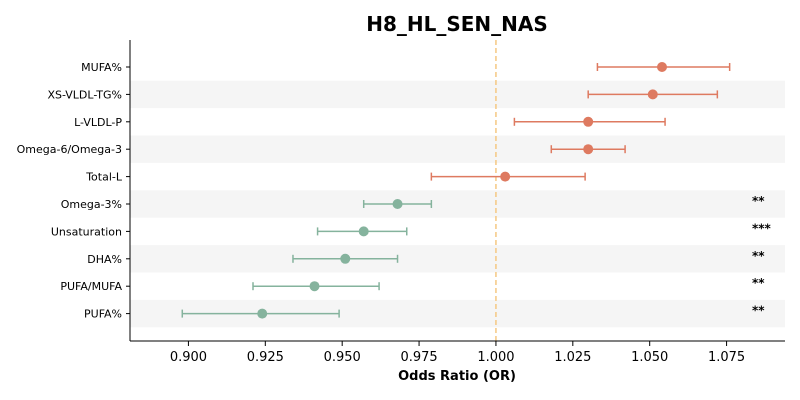 This screenshot has height=400, width=800. Describe the element at coordinates (363, 231) in the screenshot. I see `point-unsaturation` at that location.